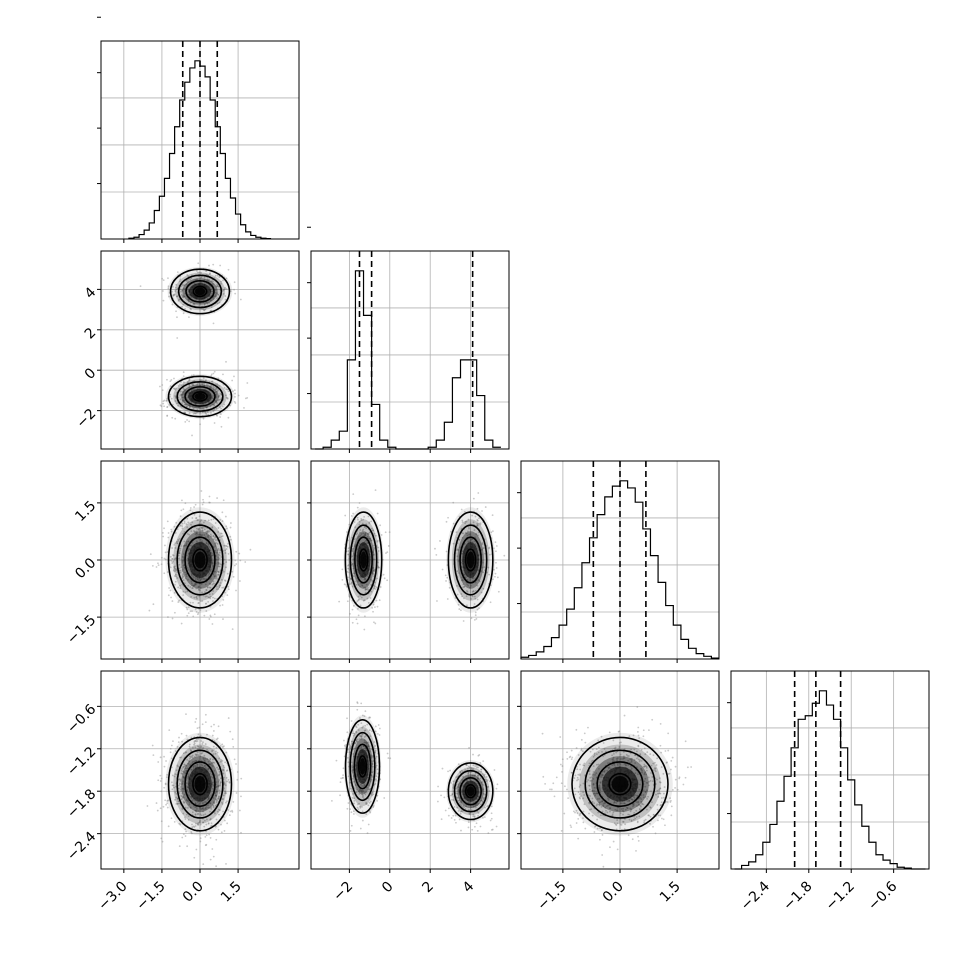  I want to click on x-tick-label: 2, so click(428, 888).